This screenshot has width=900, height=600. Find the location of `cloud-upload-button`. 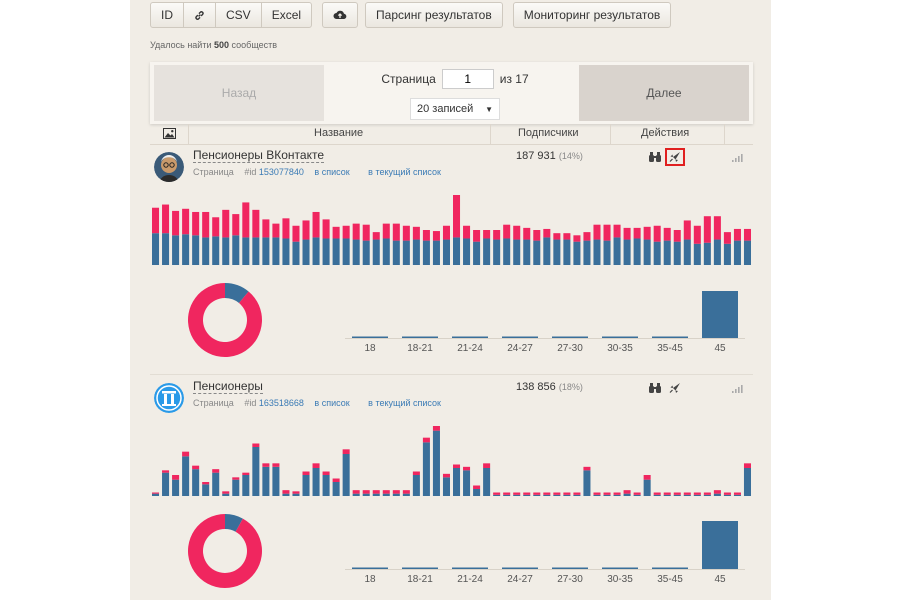

cloud-upload-button is located at coordinates (340, 15).